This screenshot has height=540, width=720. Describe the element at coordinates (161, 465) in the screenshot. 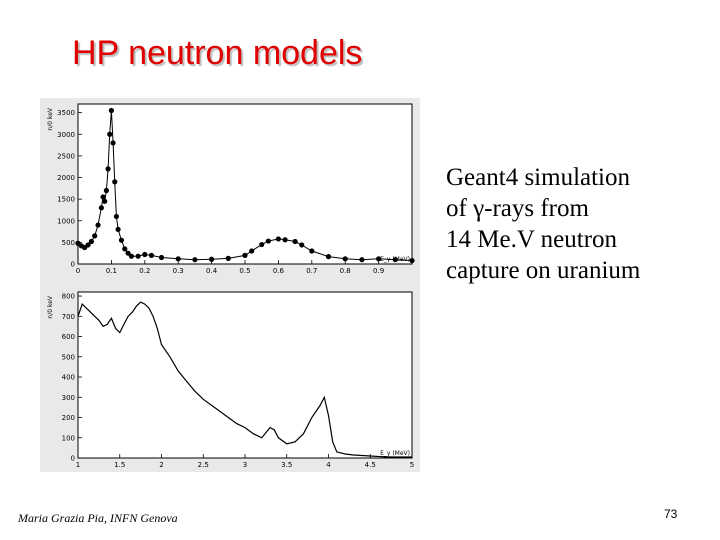

I see `x-tick-label: 2` at that location.